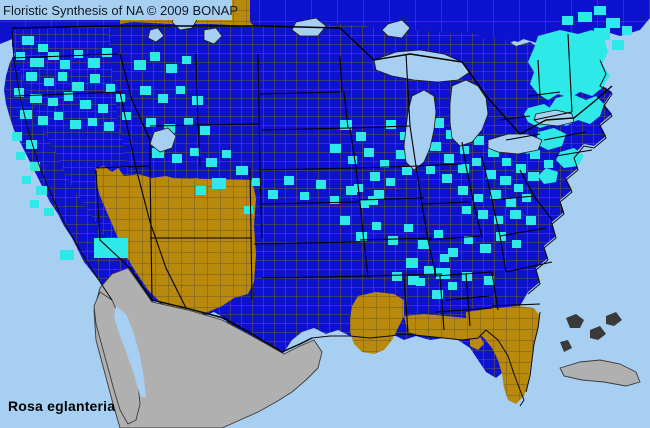  Describe the element at coordinates (600, 373) in the screenshot. I see `cuba-region` at that location.